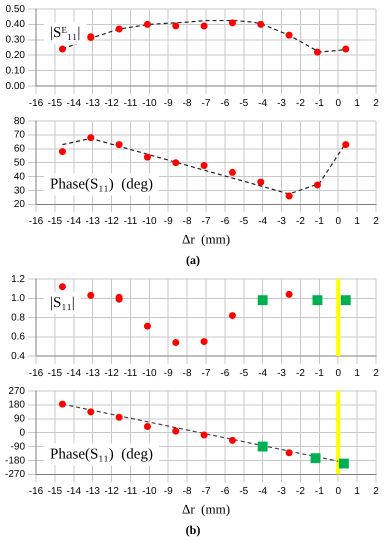  Describe the element at coordinates (16, 55) in the screenshot. I see `y-tick-label: 0.20` at that location.